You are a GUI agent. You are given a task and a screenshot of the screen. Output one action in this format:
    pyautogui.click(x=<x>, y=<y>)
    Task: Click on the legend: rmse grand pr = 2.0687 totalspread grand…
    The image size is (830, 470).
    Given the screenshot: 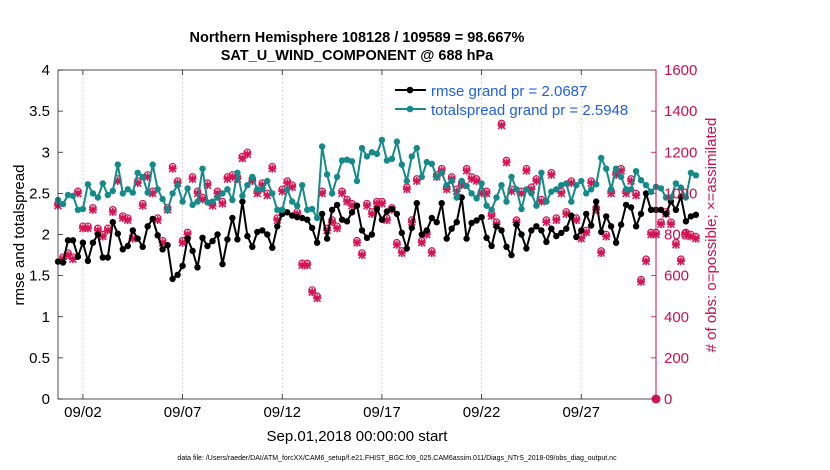 What is the action you would take?
    pyautogui.click(x=511, y=101)
    